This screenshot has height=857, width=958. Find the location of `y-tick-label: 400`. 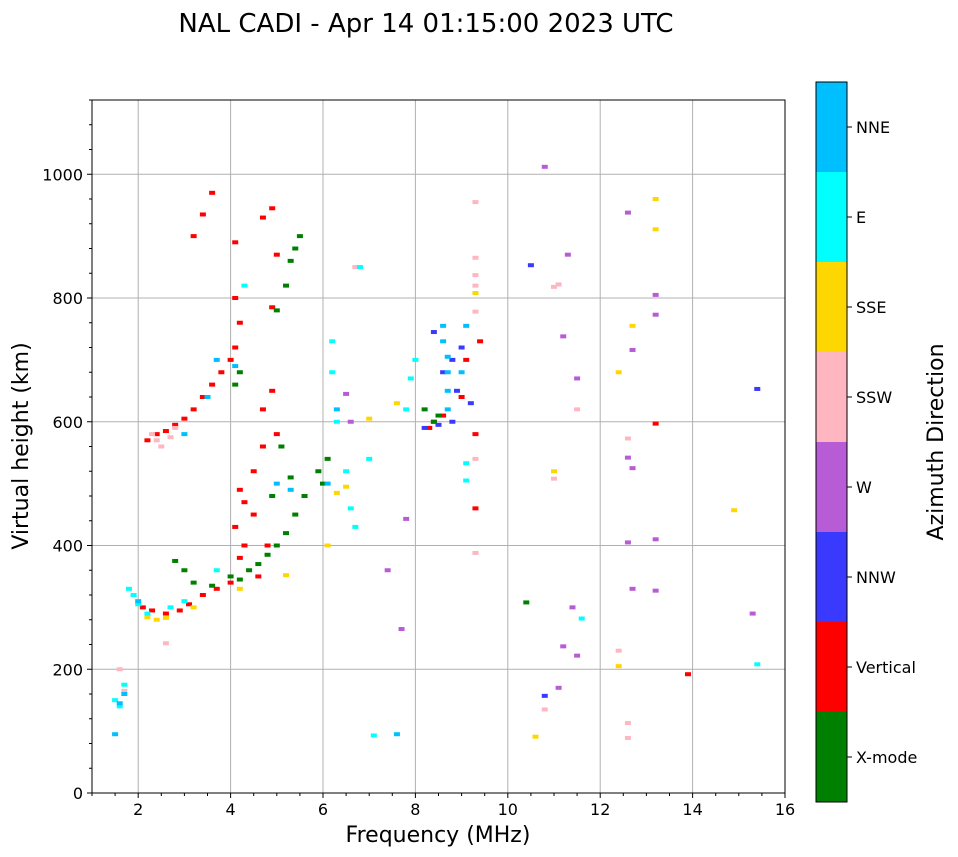

y-tick-label: 400 is located at coordinates (67, 546).